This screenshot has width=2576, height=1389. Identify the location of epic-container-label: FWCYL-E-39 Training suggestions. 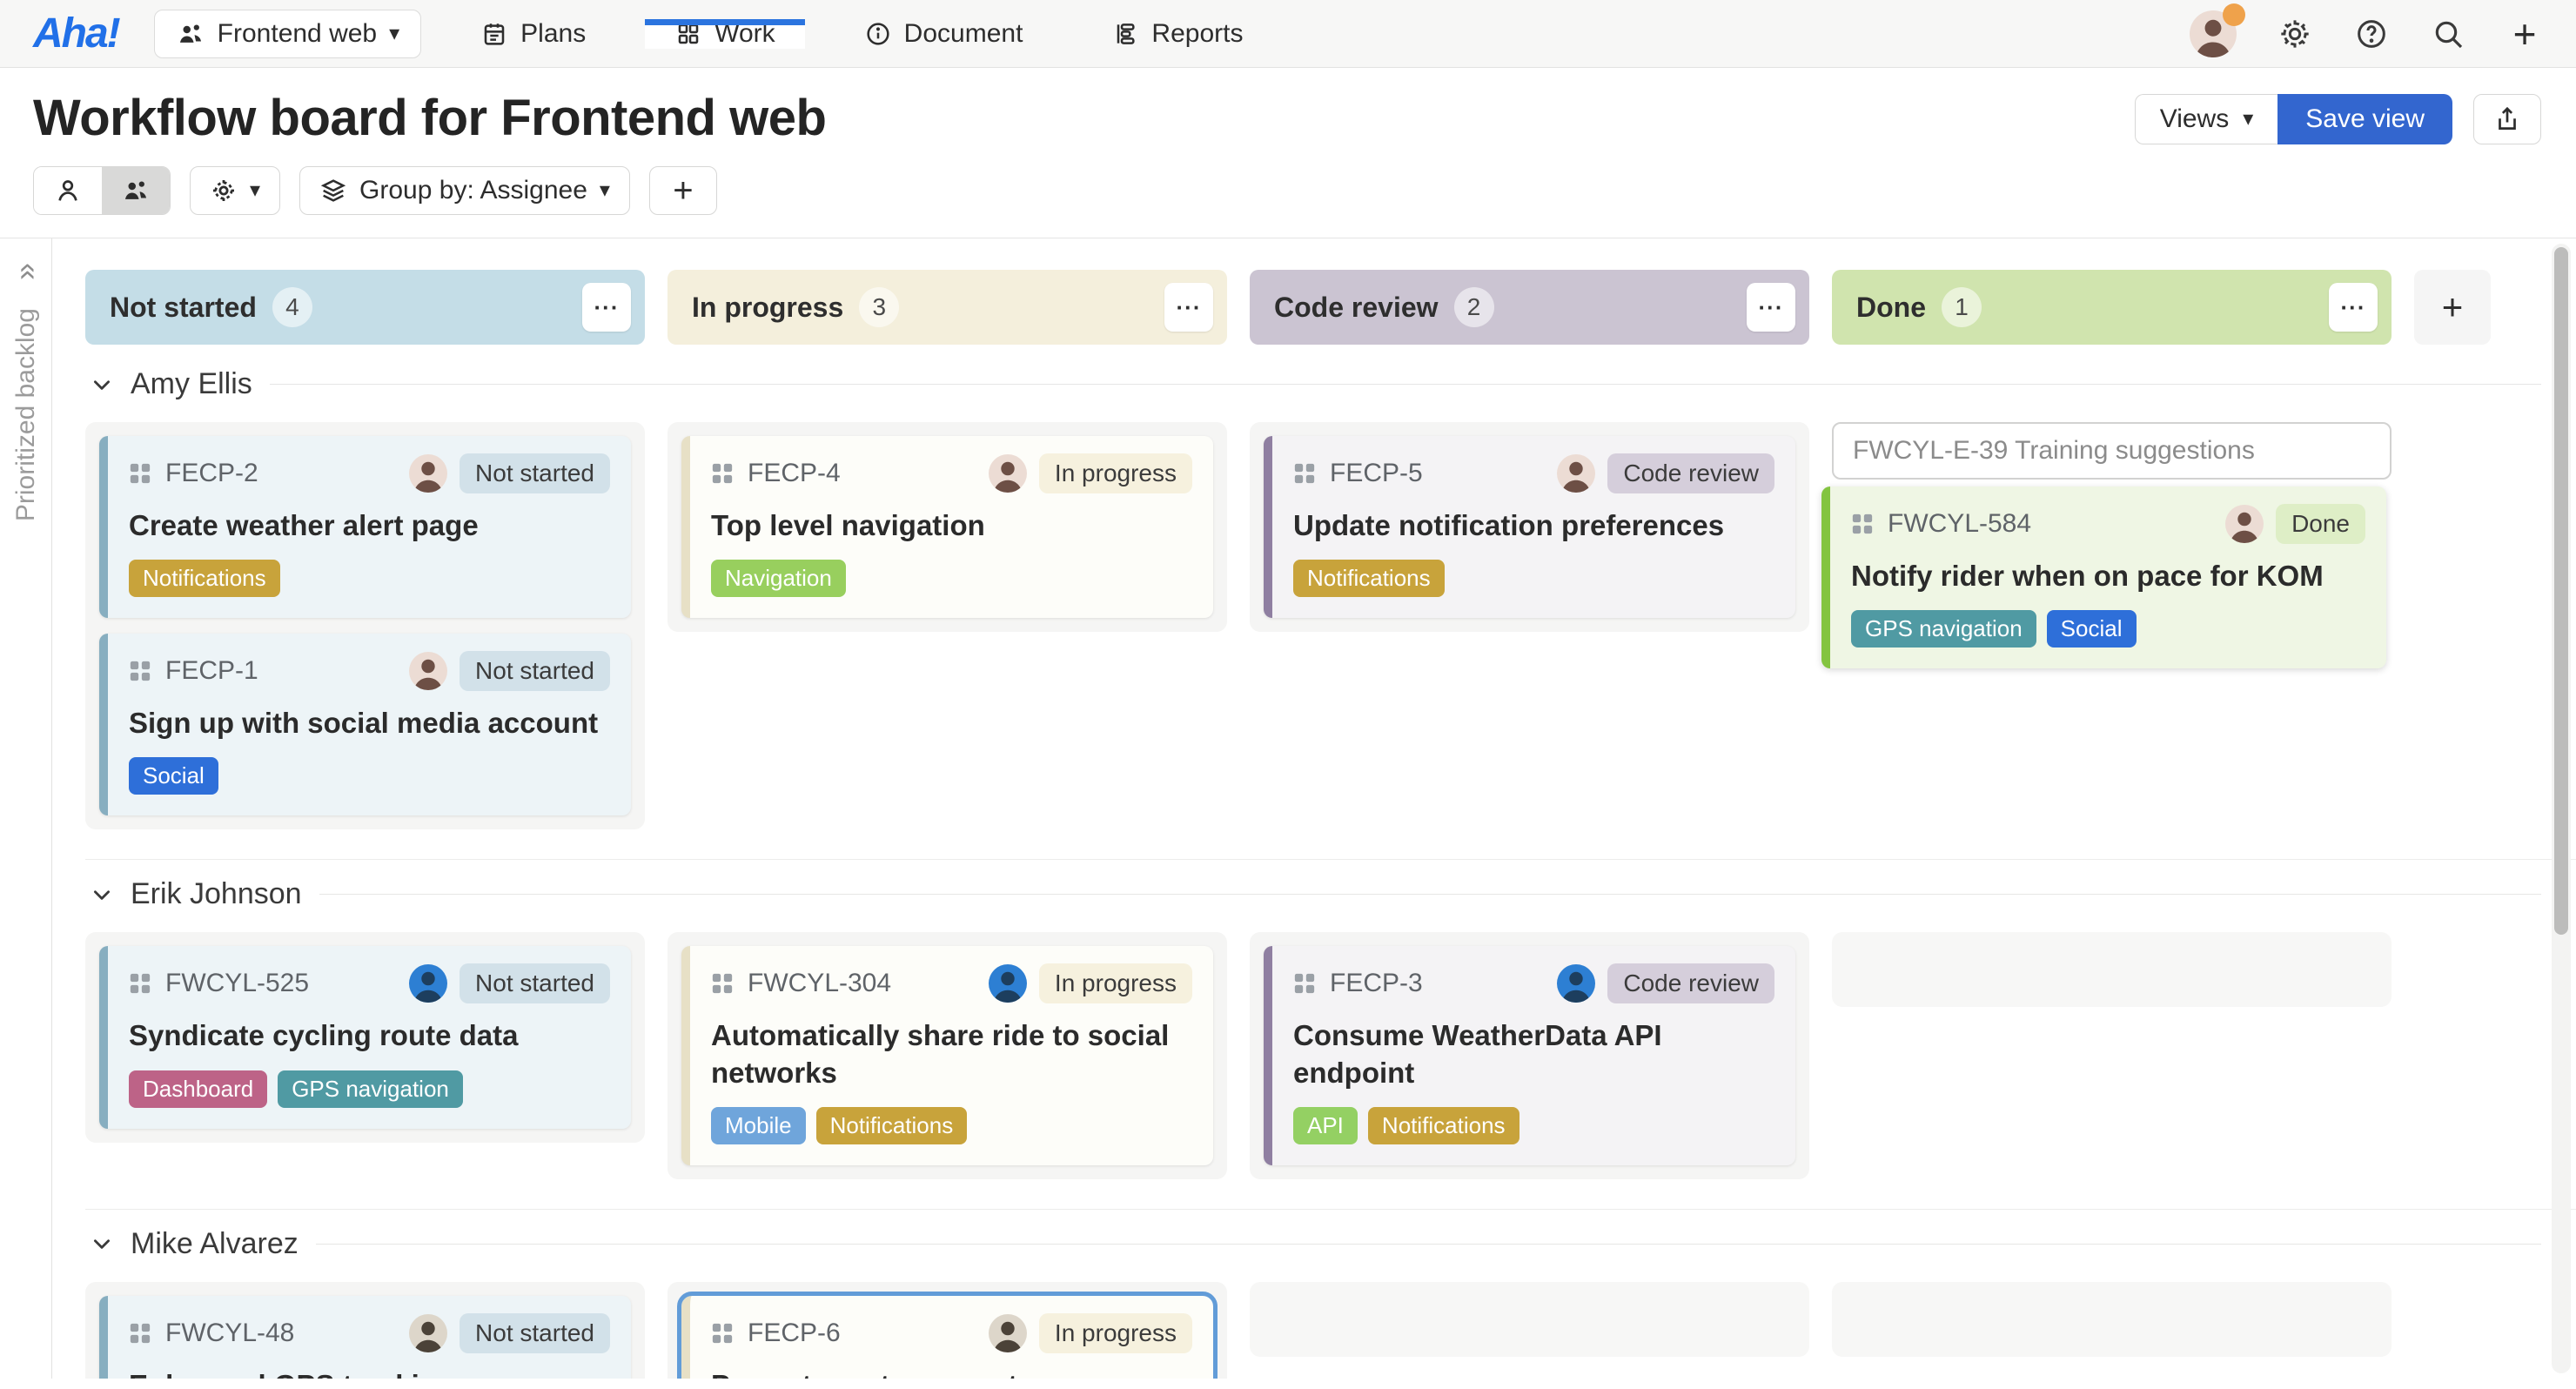
(2112, 451).